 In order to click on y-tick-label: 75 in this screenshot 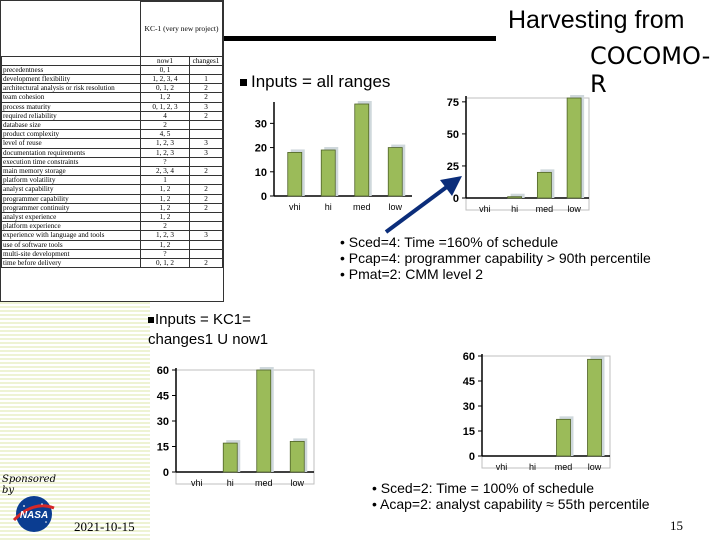, I will do `click(453, 103)`.